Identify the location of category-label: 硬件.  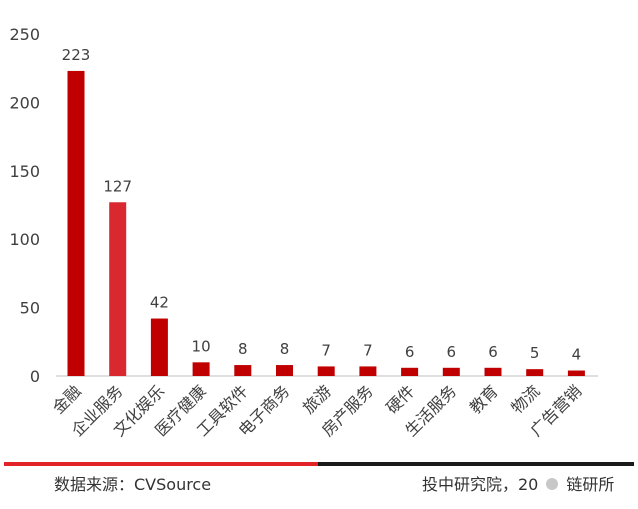
(400, 399).